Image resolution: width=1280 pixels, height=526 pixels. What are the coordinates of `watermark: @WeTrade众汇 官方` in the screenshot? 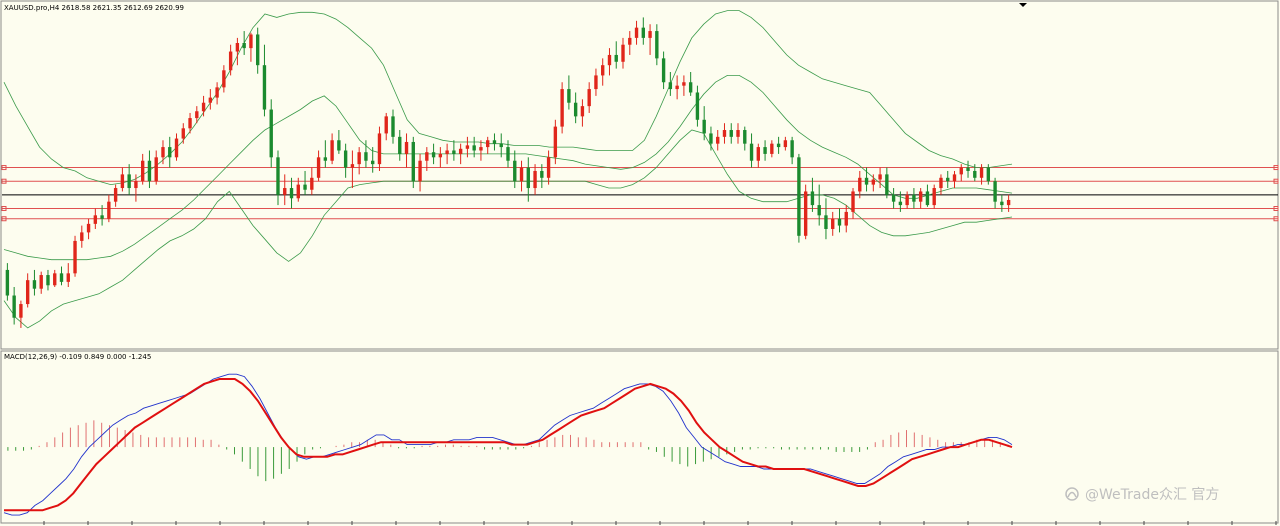 It's located at (1142, 495).